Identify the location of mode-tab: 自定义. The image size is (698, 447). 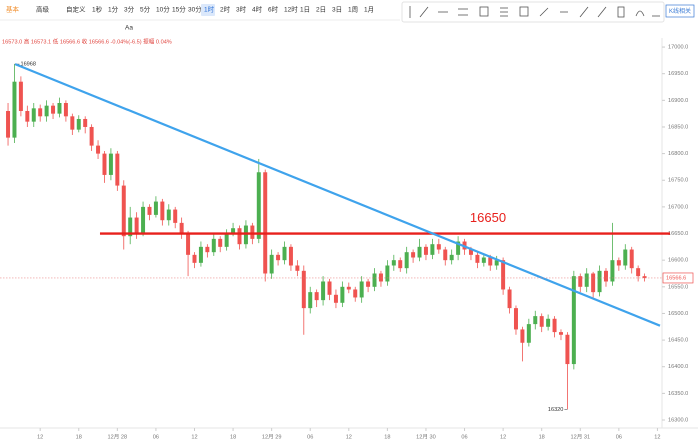
(76, 9).